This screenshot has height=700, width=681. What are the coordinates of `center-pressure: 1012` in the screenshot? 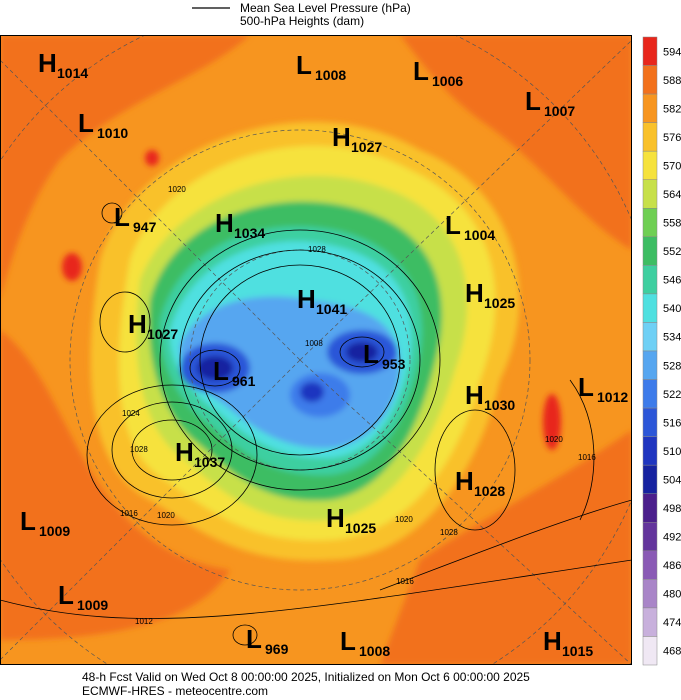 It's located at (612, 397).